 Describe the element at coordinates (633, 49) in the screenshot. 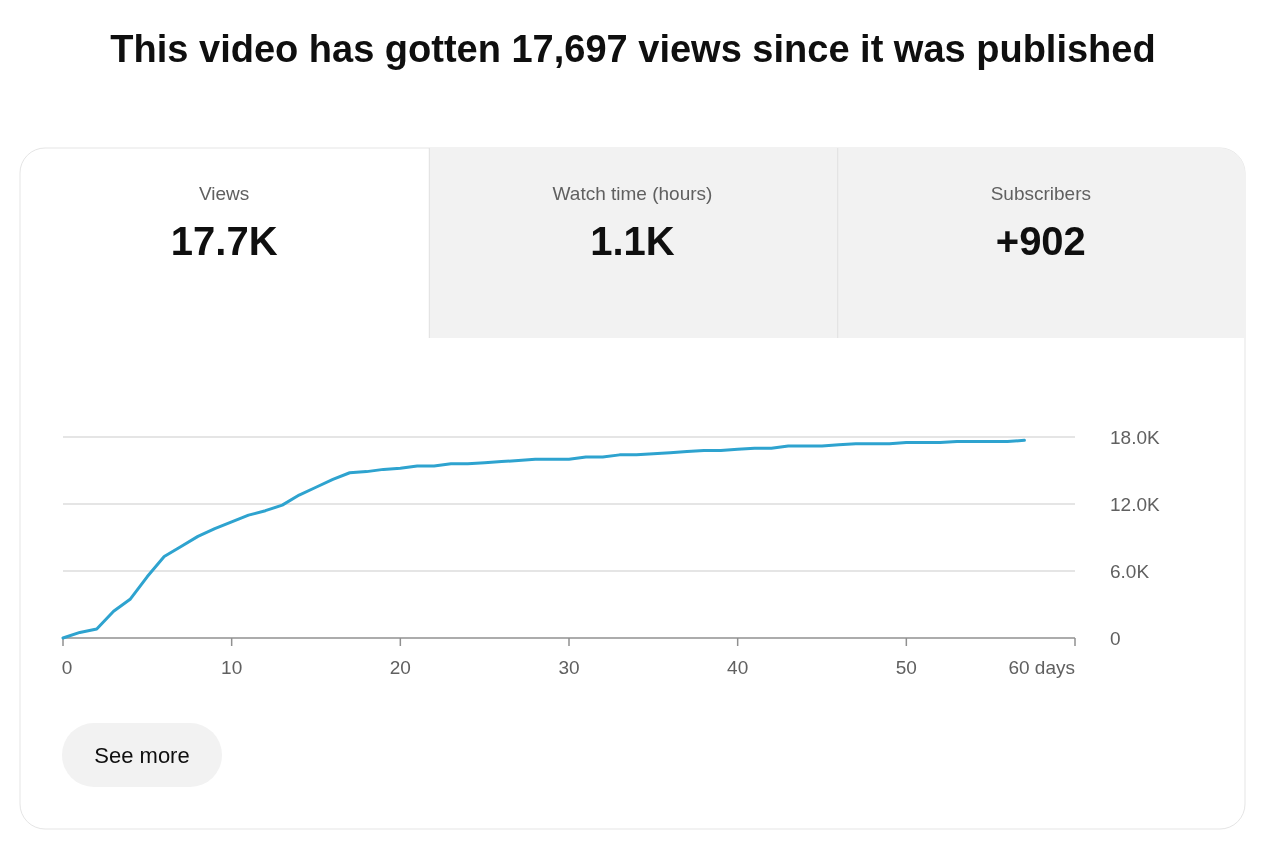

I see `chart-title: This video has gotten 17,697 views since it was published` at that location.